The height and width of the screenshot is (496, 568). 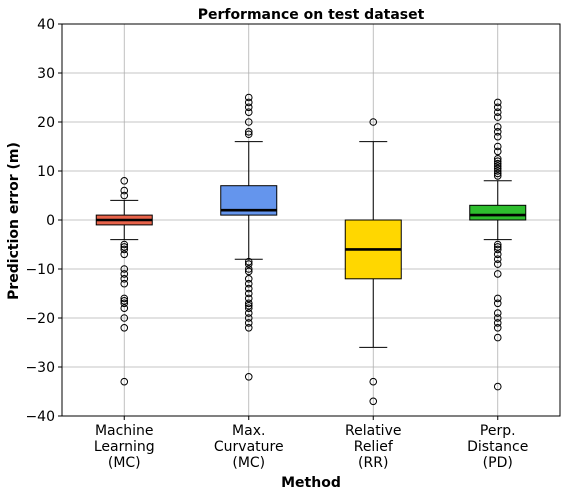 I want to click on x-tick-label-line: Curvature, so click(x=249, y=447).